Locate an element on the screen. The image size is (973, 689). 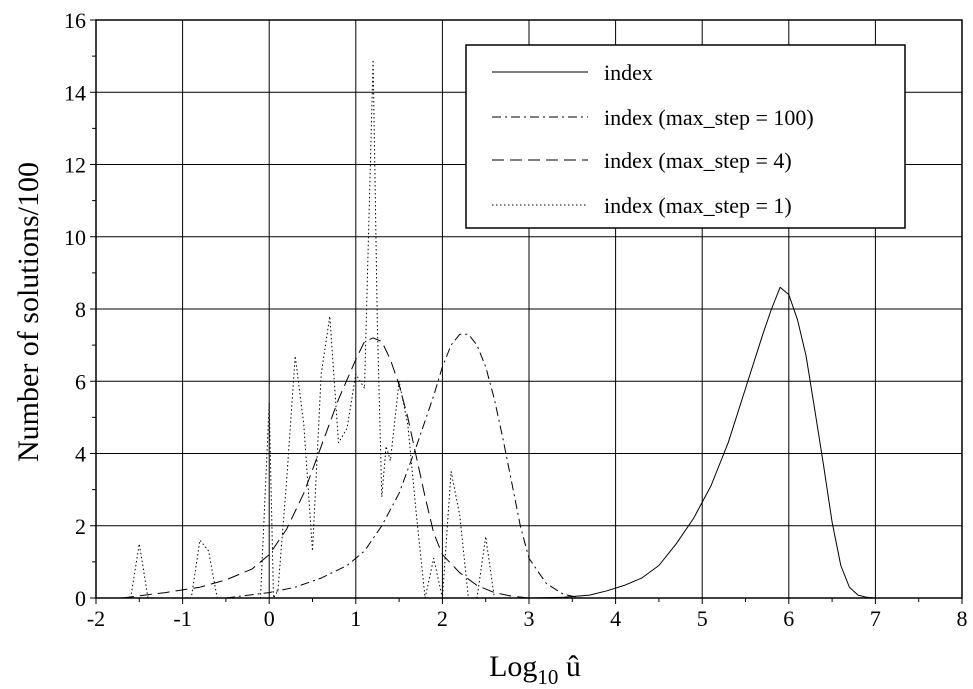
x-axis-title: Log10 û is located at coordinates (535, 669).